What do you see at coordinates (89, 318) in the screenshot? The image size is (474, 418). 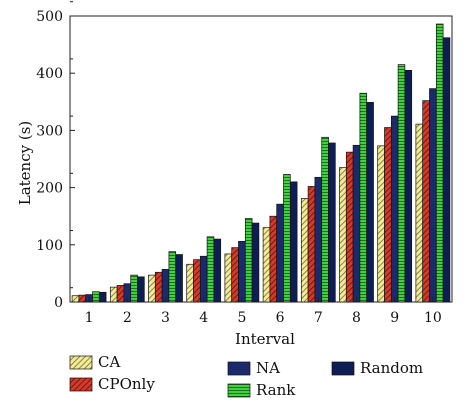 I see `x-tick-label: 1` at bounding box center [89, 318].